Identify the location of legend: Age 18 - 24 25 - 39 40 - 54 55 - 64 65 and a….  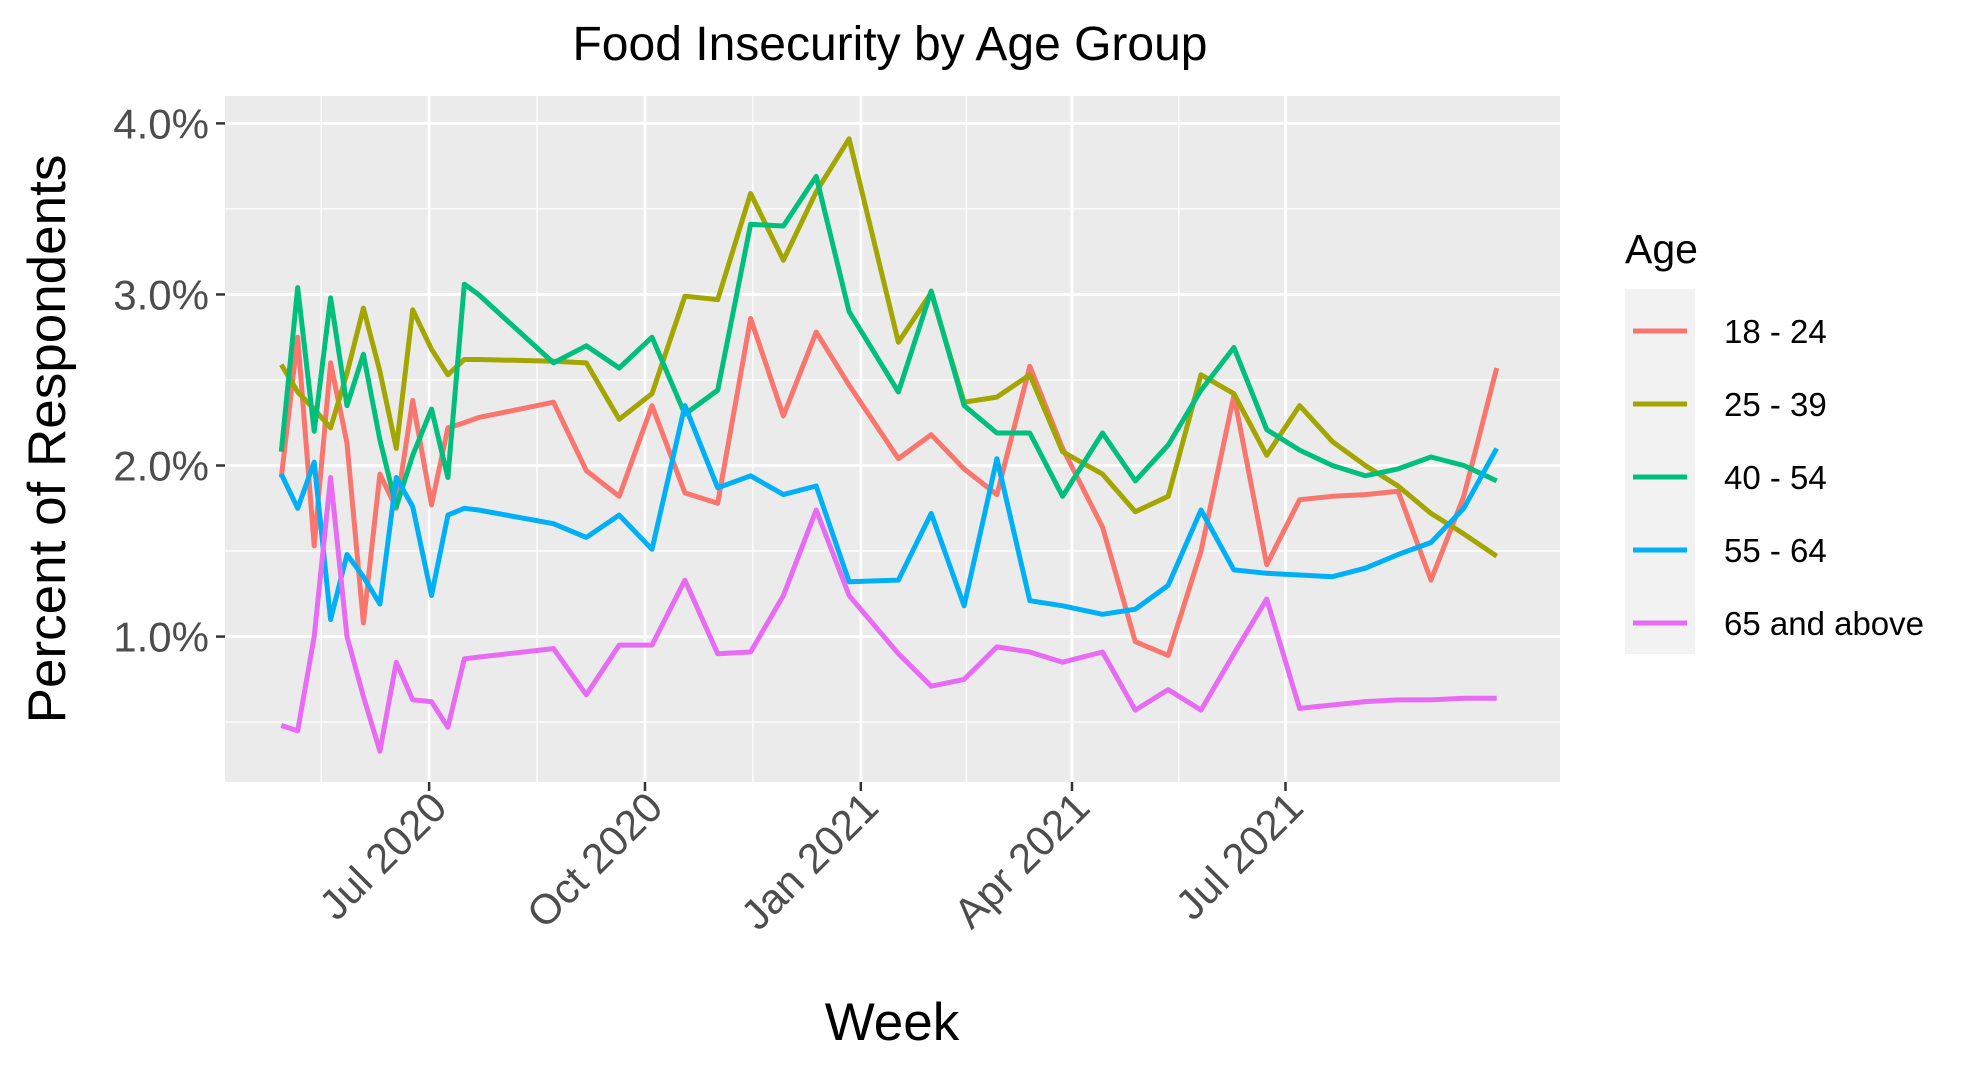
(1774, 440).